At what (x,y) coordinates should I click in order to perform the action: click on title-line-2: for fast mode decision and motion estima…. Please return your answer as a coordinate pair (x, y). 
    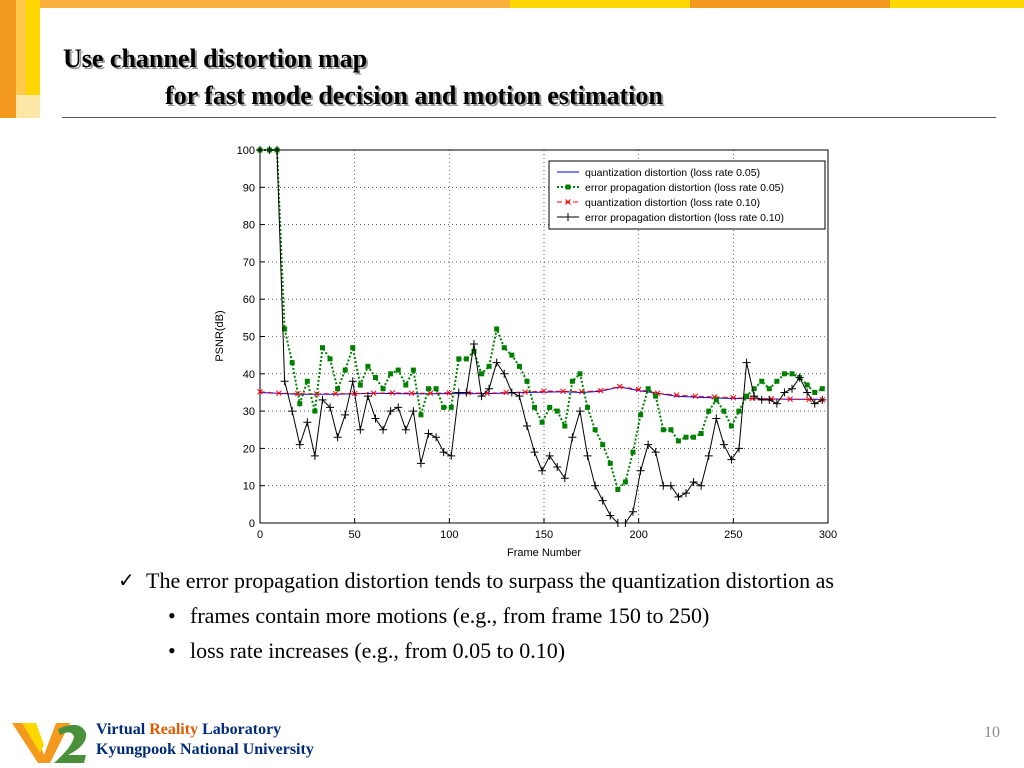
    Looking at the image, I should click on (414, 95).